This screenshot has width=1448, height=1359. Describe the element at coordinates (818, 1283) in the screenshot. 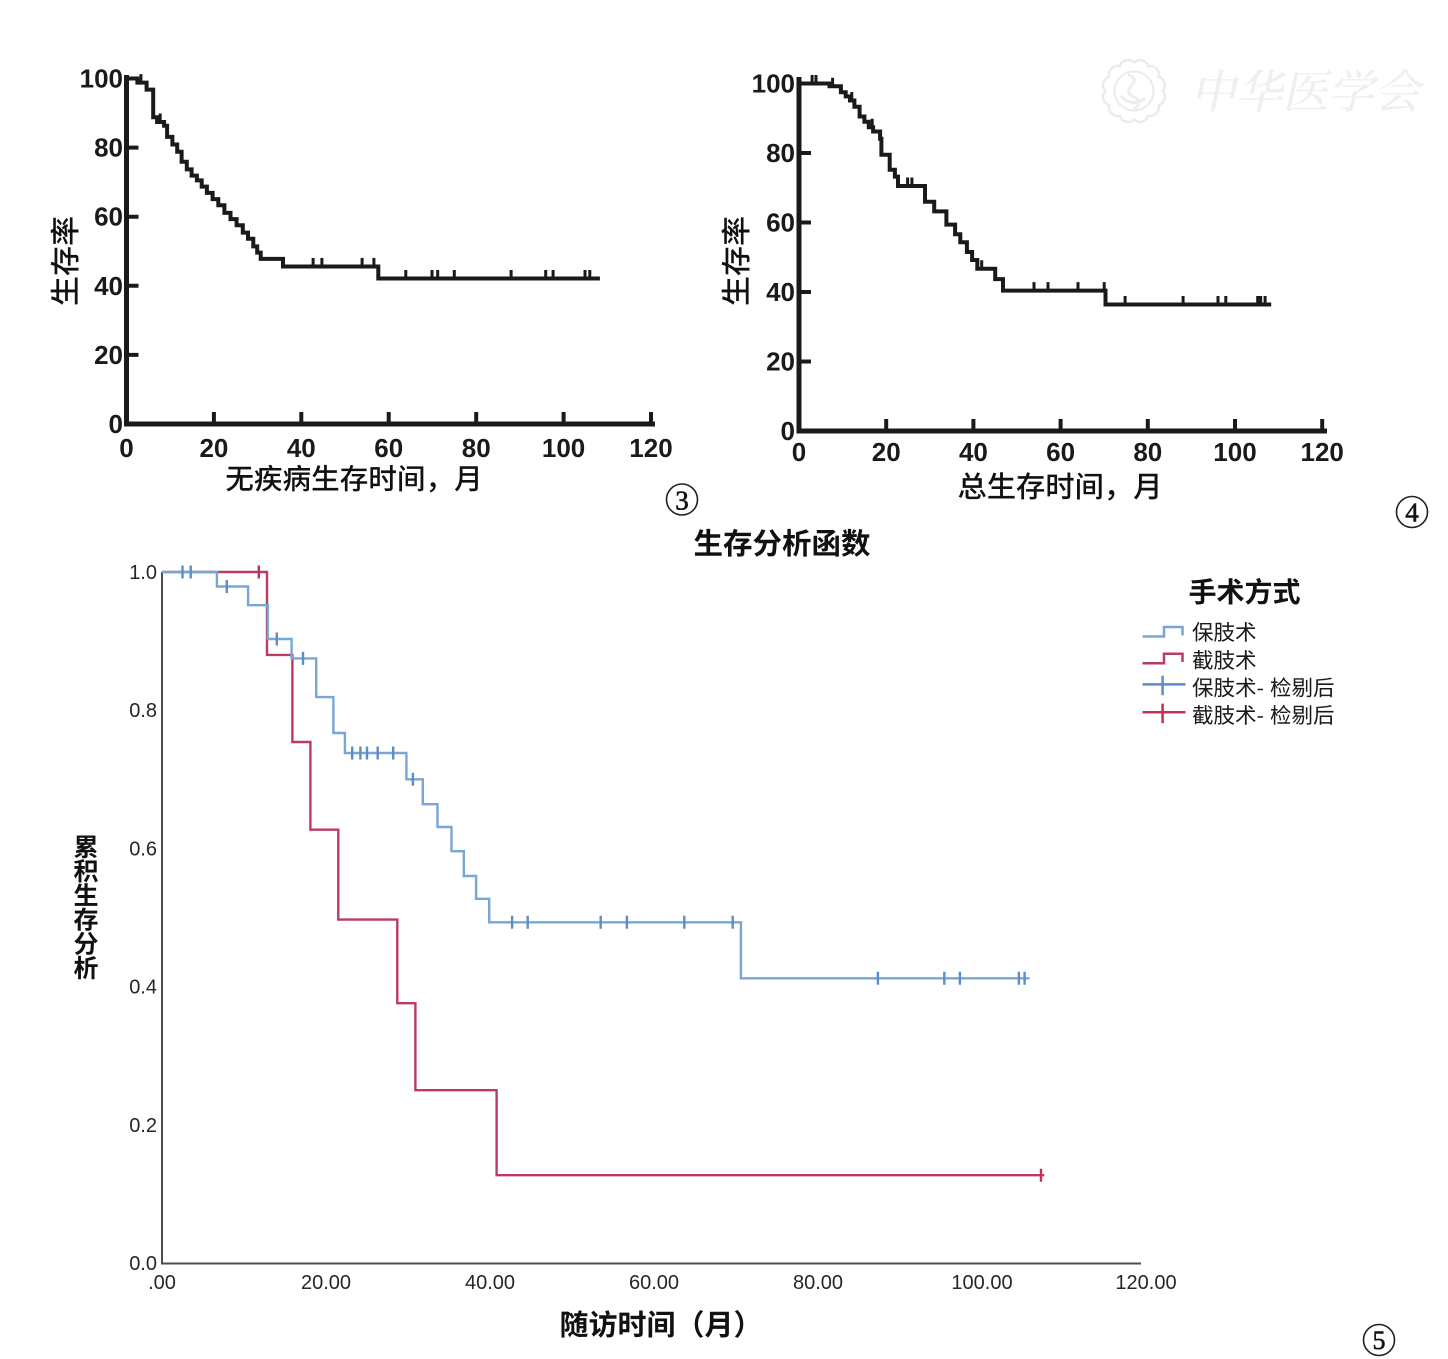

I see `svg-text: 80.00` at that location.